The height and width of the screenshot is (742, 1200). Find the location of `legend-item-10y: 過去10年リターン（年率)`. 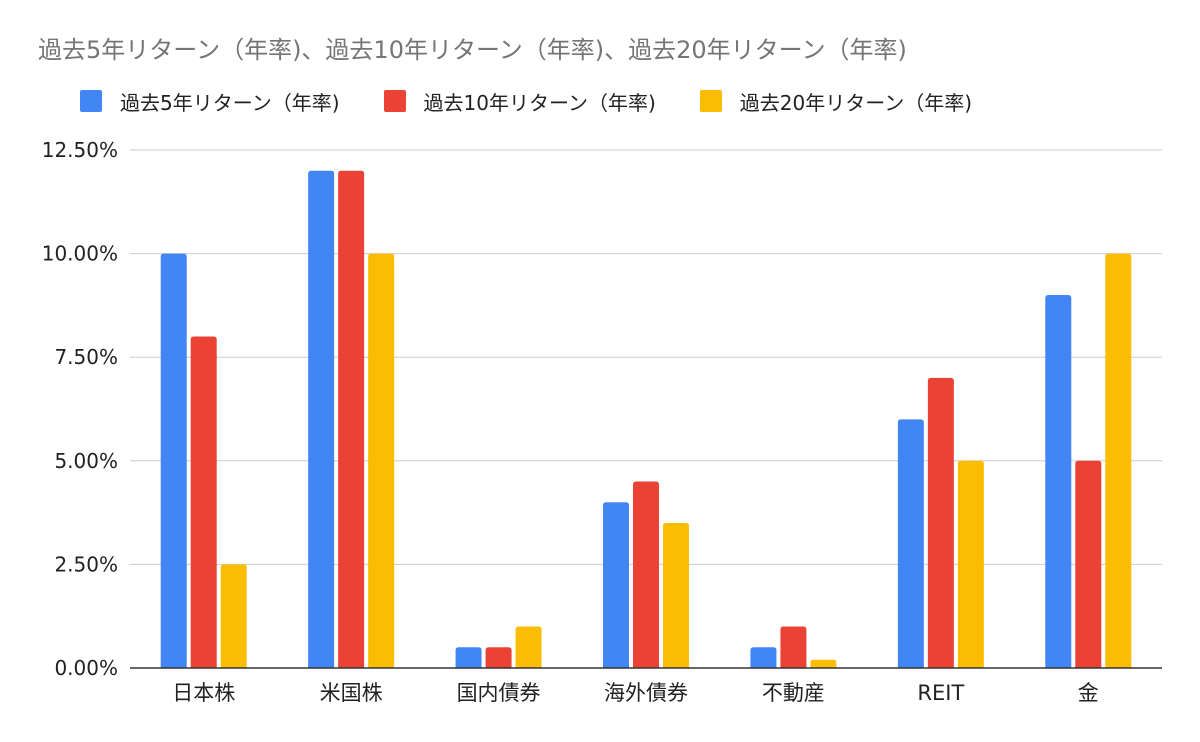

legend-item-10y: 過去10年リターン（年率) is located at coordinates (519, 101).